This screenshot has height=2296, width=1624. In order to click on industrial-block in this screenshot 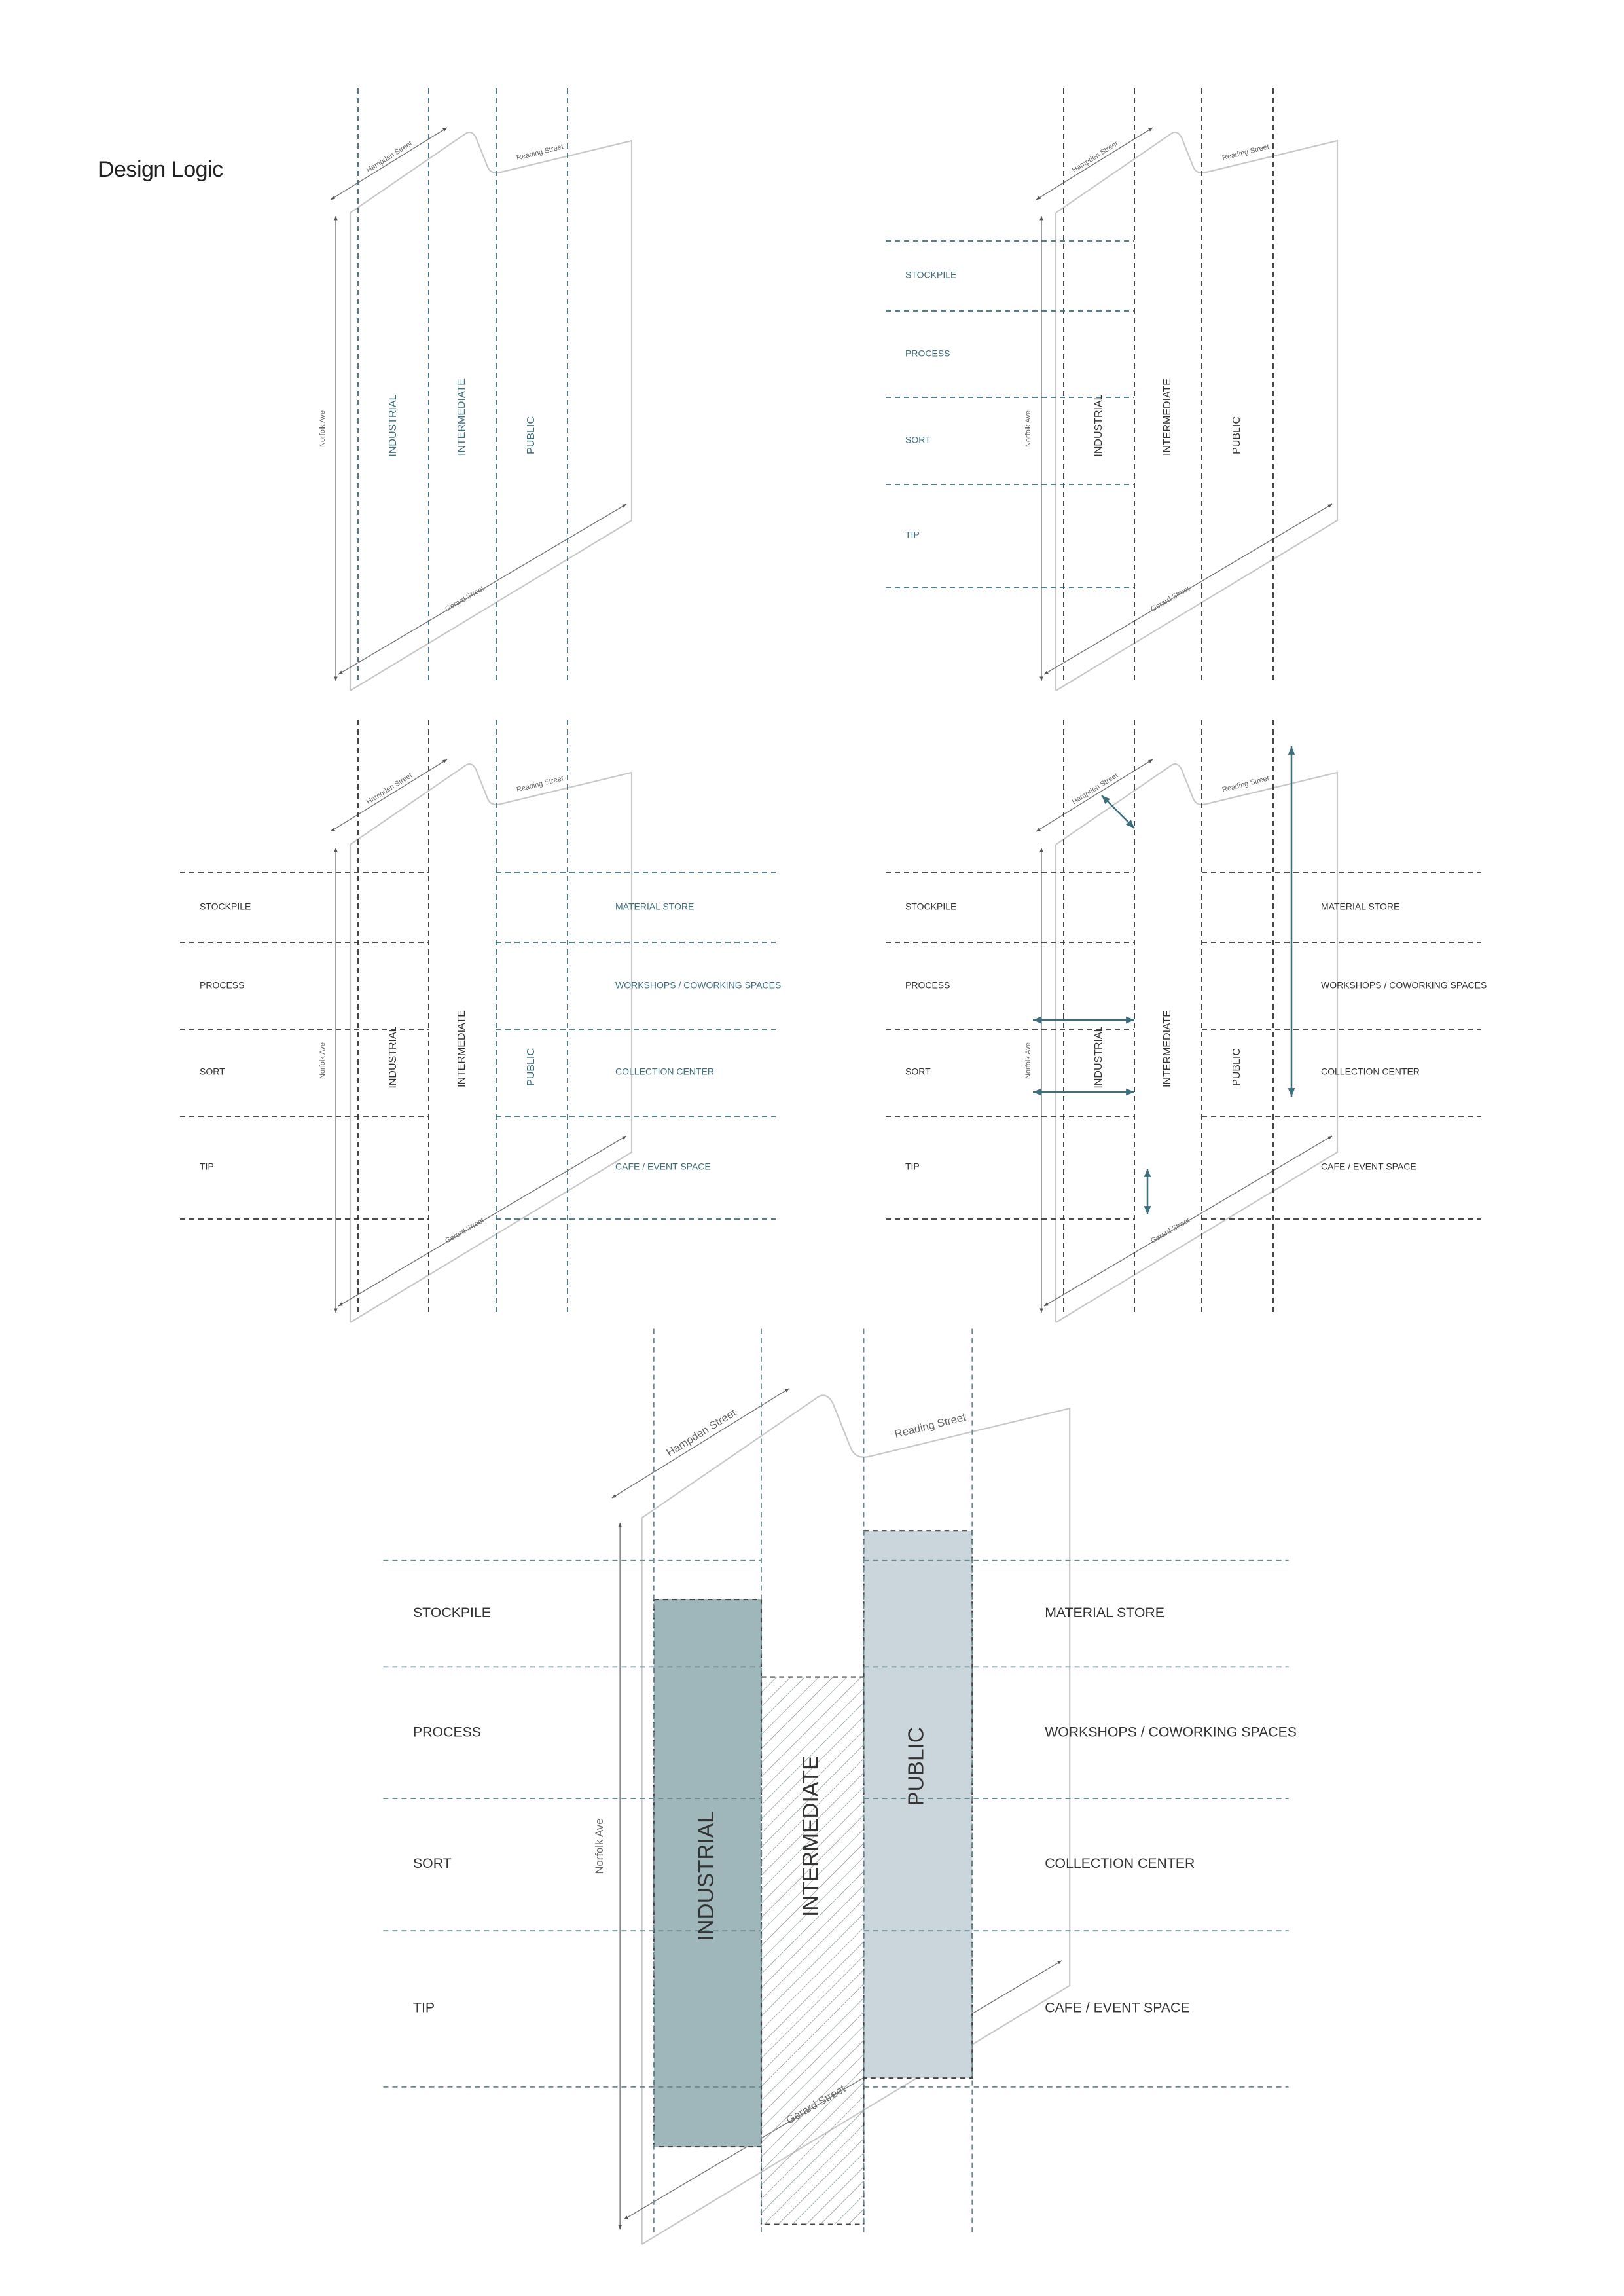, I will do `click(708, 1873)`.